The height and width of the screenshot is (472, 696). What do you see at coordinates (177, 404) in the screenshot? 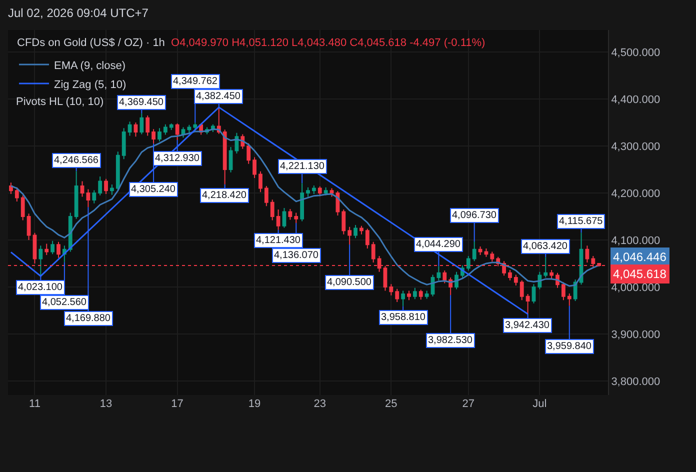
I see `x-tick-label: 17` at bounding box center [177, 404].